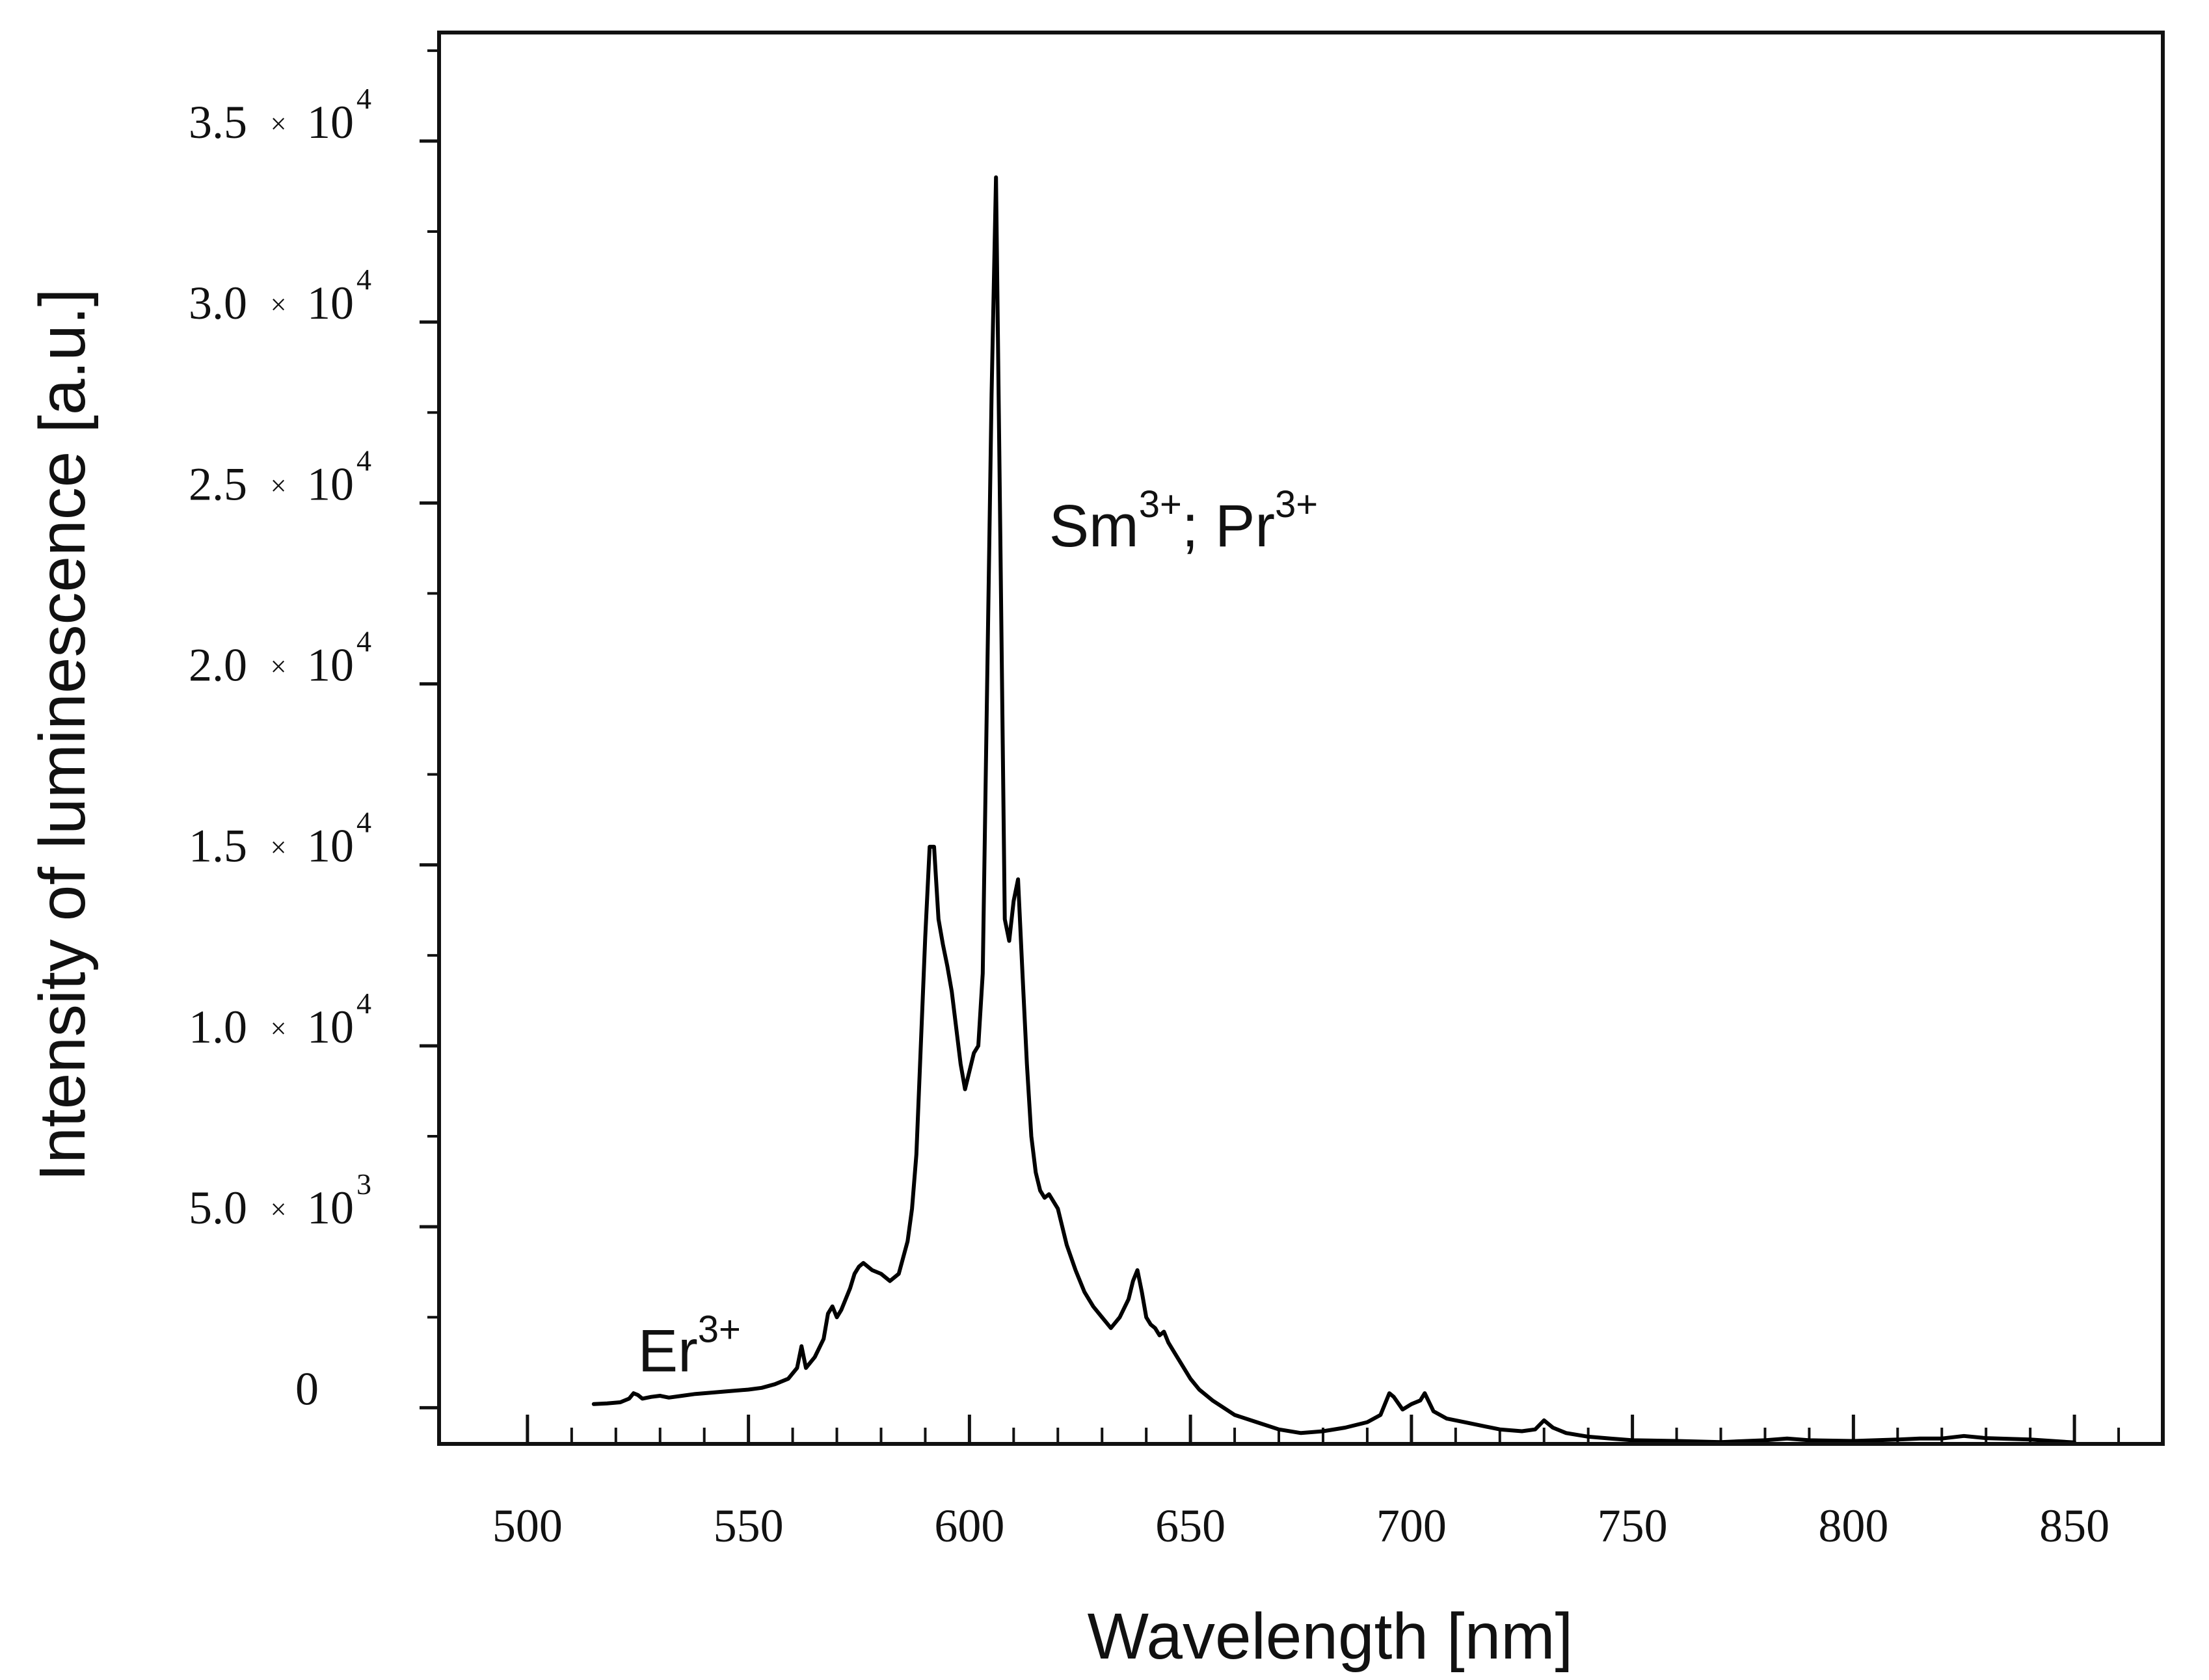 The height and width of the screenshot is (1680, 2209). What do you see at coordinates (749, 1526) in the screenshot?
I see `x-tick-label: 550` at bounding box center [749, 1526].